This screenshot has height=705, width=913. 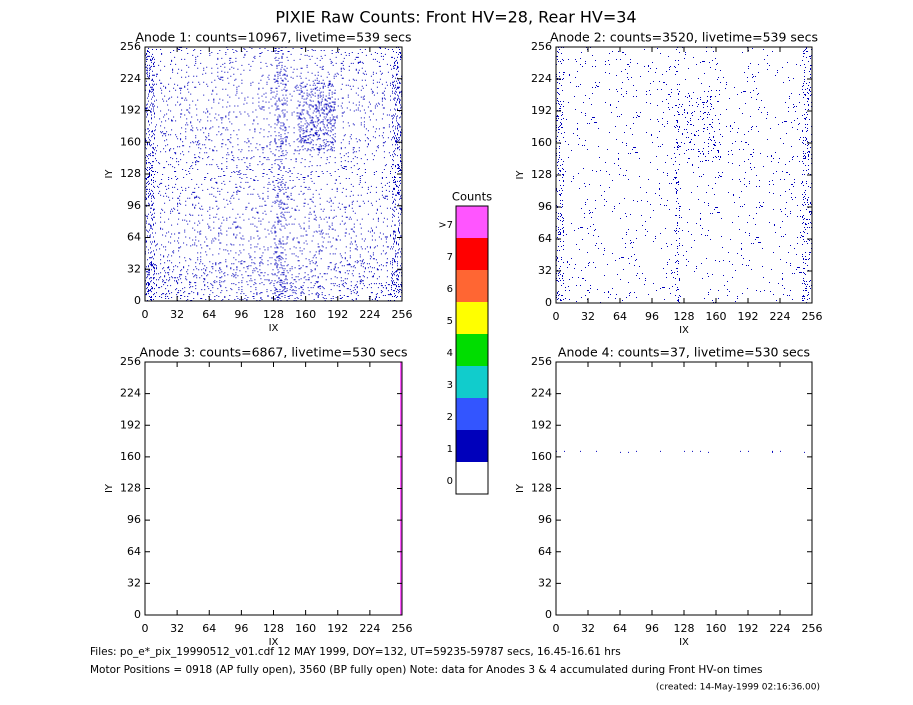 I want to click on colorbar-label: 5, so click(x=450, y=321).